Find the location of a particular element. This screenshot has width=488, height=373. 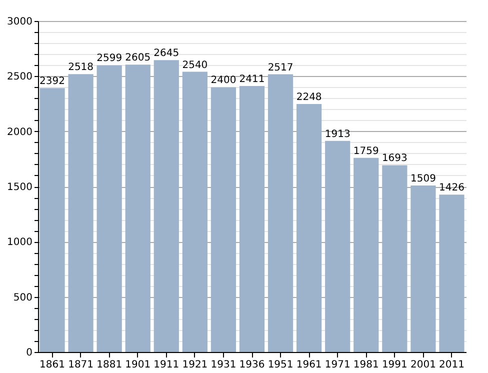

x-tick-label: 1981 is located at coordinates (366, 365).